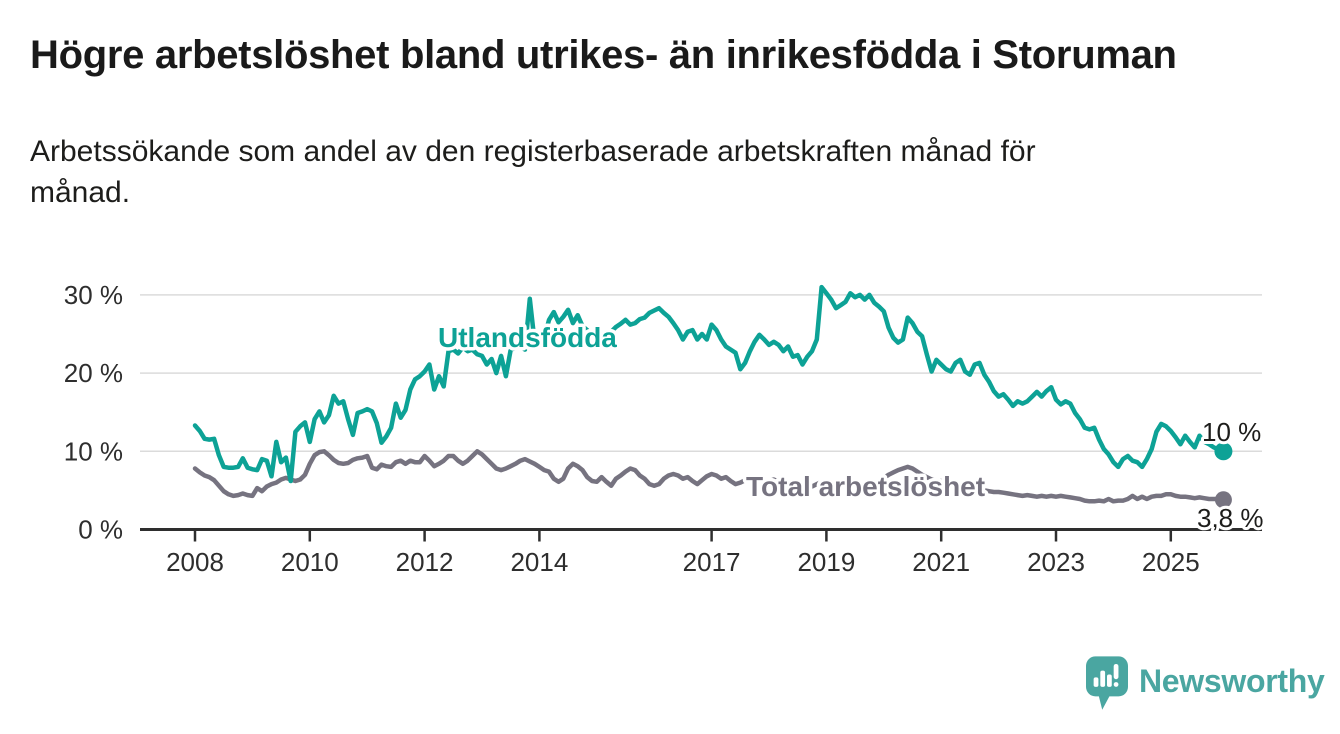  Describe the element at coordinates (425, 562) in the screenshot. I see `x-axis-tick-label: 2012` at that location.